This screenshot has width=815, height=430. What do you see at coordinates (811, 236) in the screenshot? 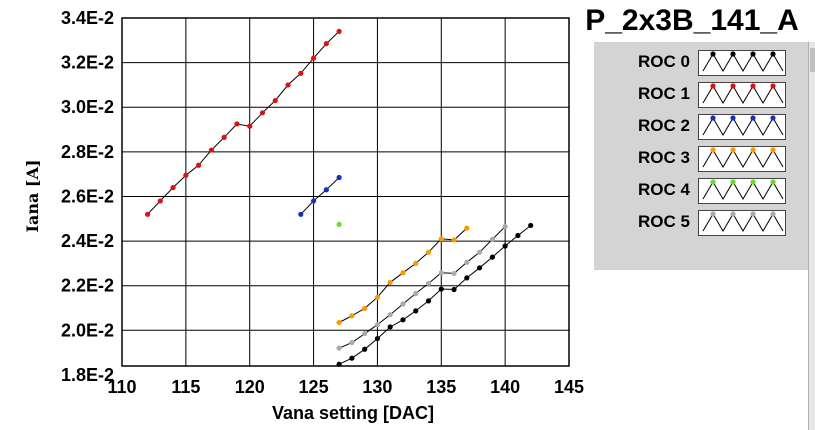
I see `vertical-scrollbar` at bounding box center [811, 236].